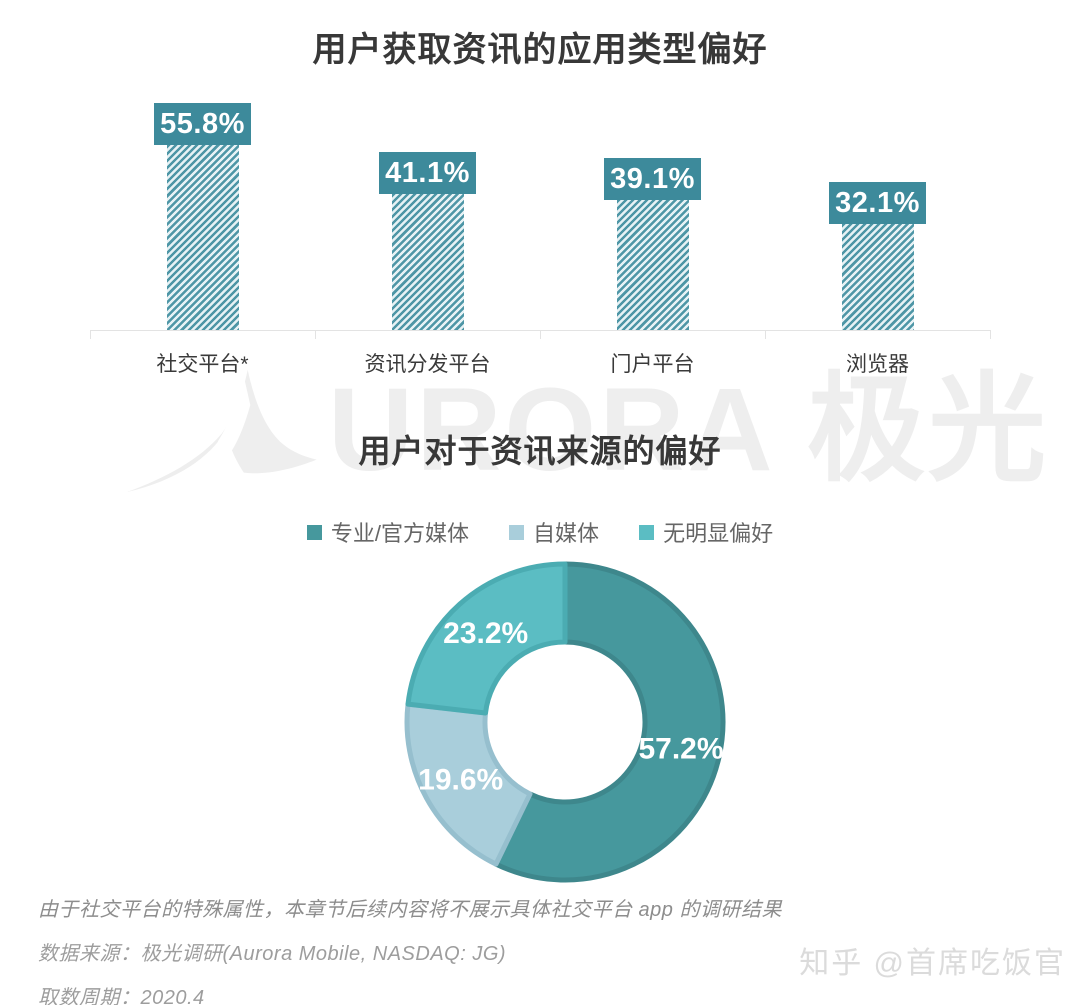 This screenshot has height=1005, width=1080. I want to click on legend-label: 专业/官方媒体, so click(400, 533).